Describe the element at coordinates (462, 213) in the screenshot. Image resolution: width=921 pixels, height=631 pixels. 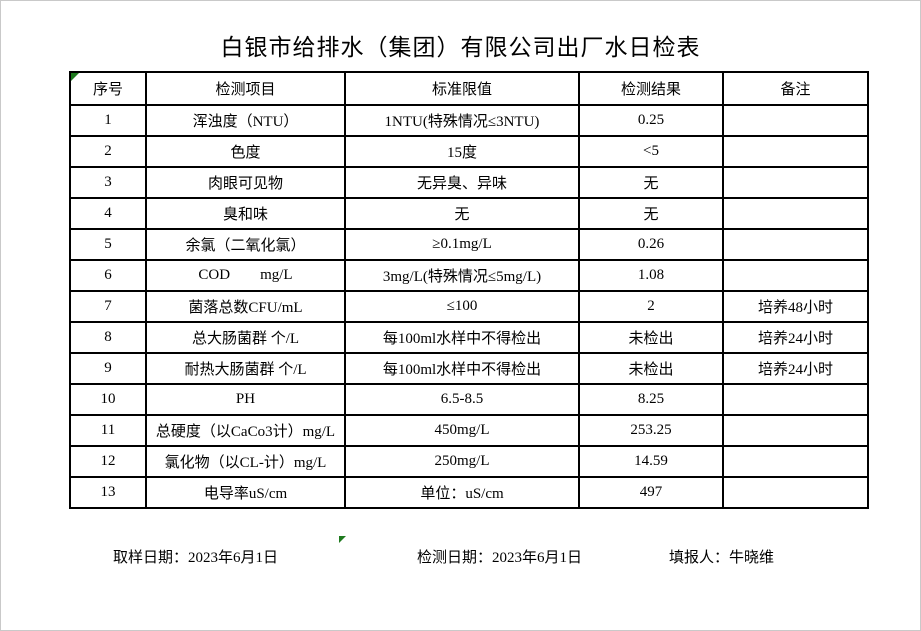
I see `limit-cell: 无` at that location.